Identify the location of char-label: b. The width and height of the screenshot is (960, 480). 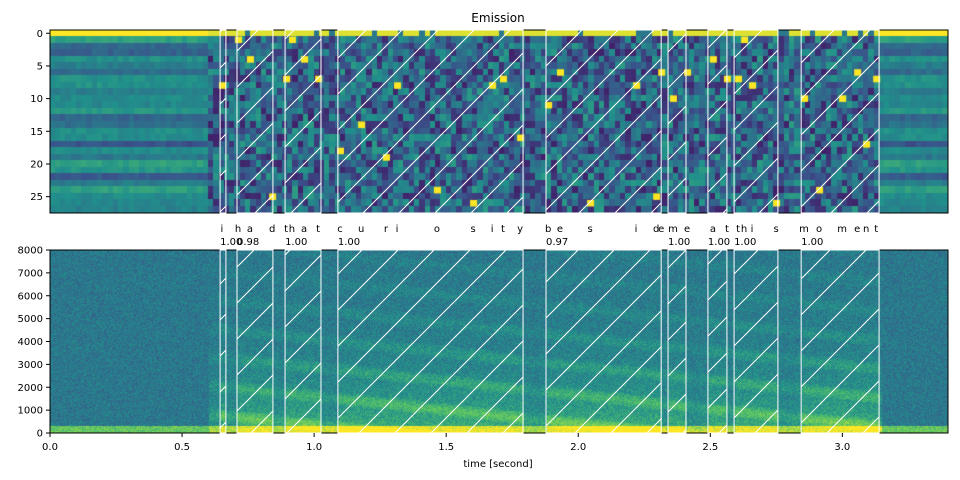
(548, 229).